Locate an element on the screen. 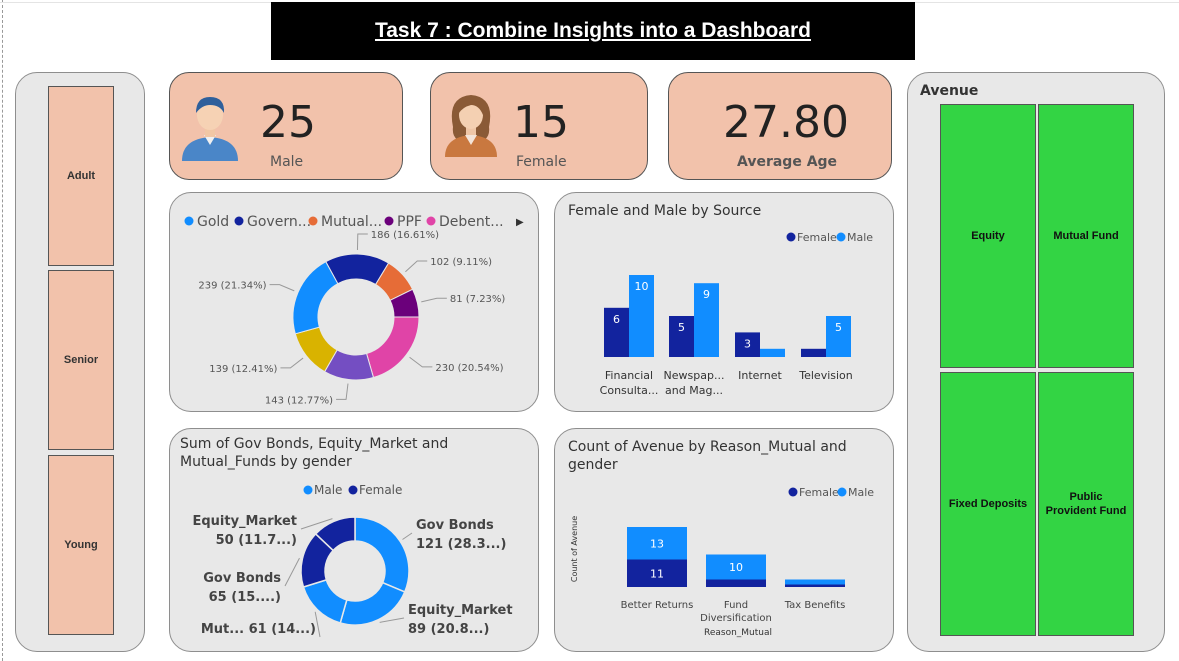  tile-label: Equity is located at coordinates (988, 236).